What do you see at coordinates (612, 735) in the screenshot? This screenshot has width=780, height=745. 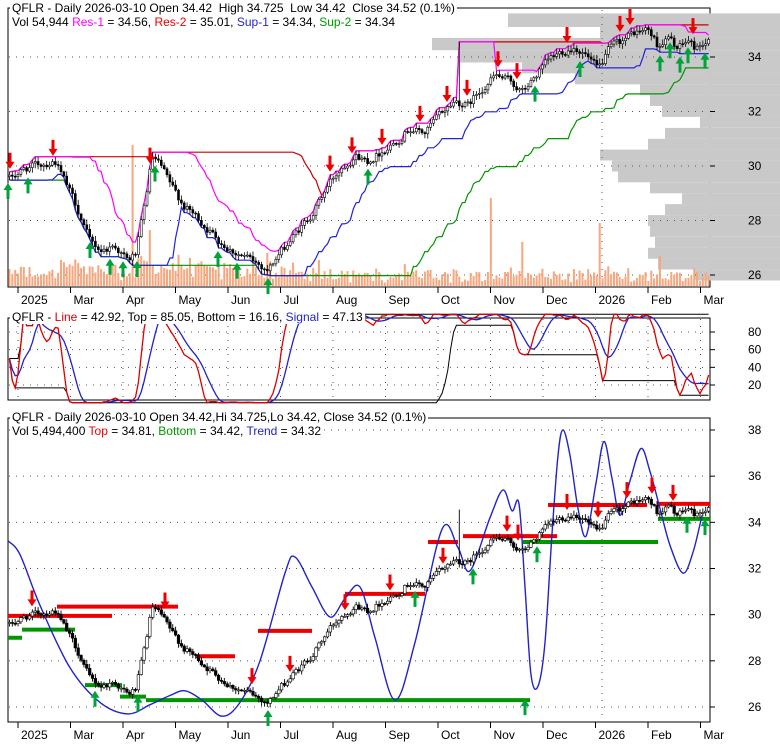 I see `panel3-x-tick-label: 2026` at bounding box center [612, 735].